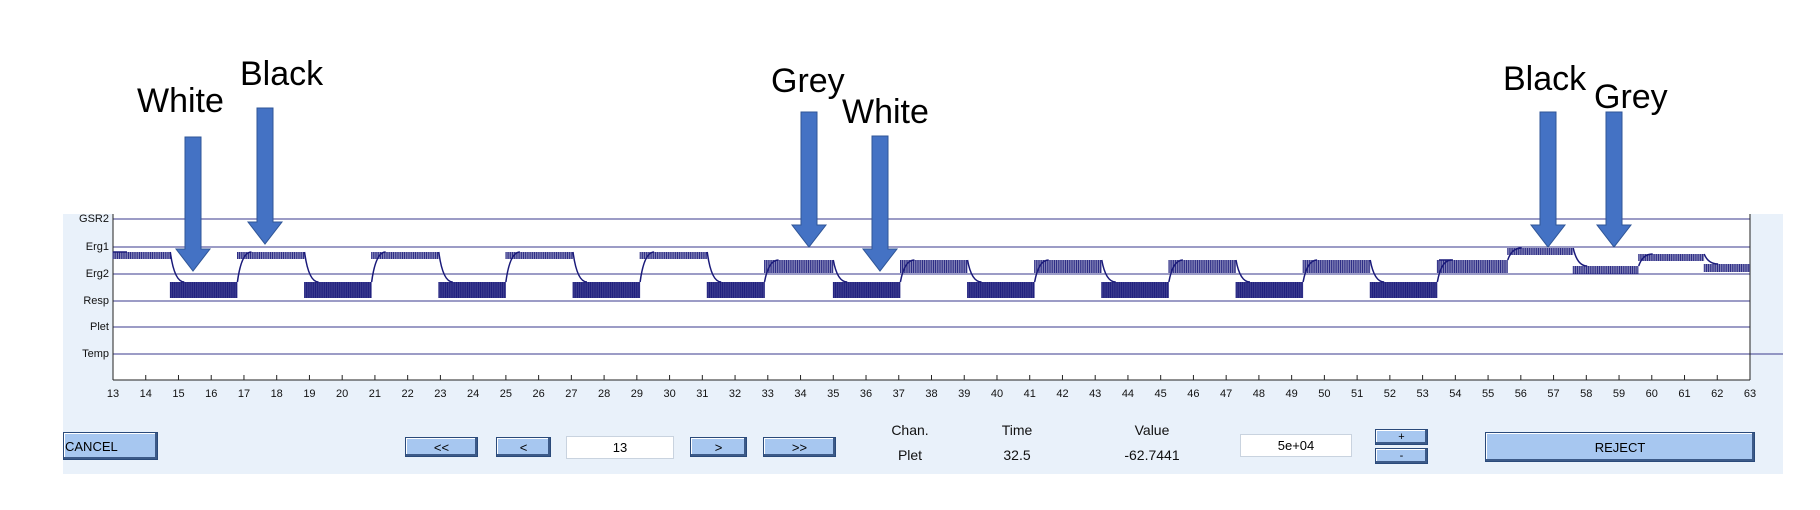 Image resolution: width=1820 pixels, height=510 pixels. What do you see at coordinates (620, 447) in the screenshot?
I see `position-input` at bounding box center [620, 447].